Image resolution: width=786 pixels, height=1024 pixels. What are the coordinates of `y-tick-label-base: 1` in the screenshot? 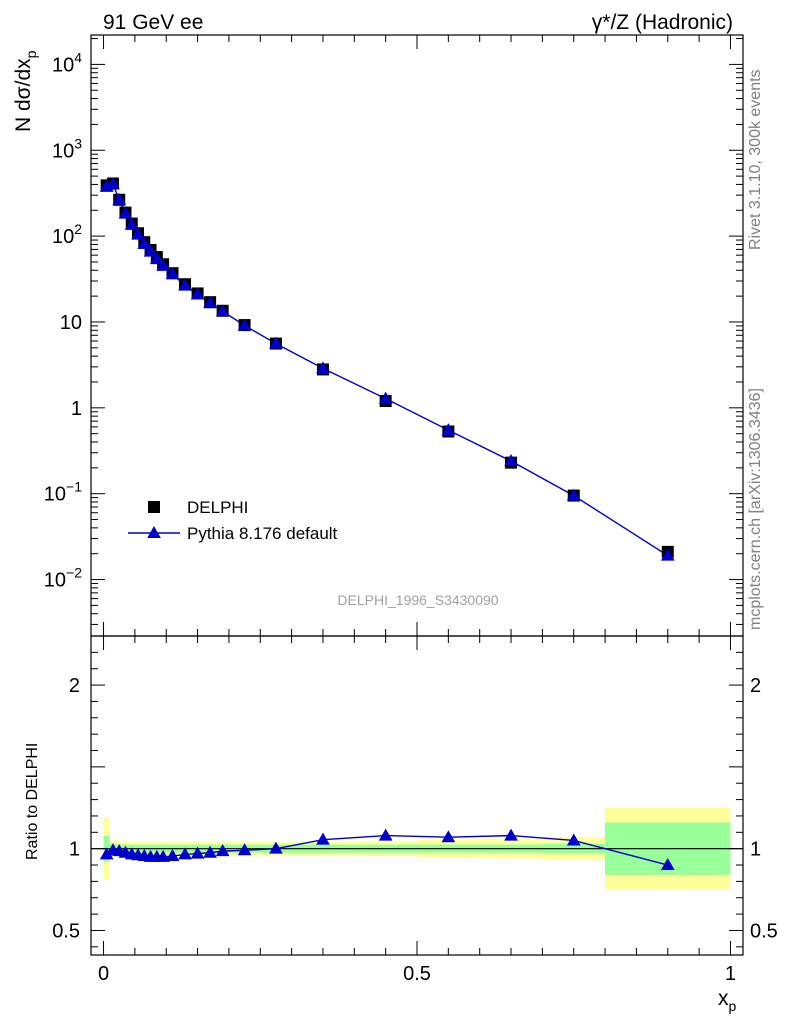 It's located at (76, 409).